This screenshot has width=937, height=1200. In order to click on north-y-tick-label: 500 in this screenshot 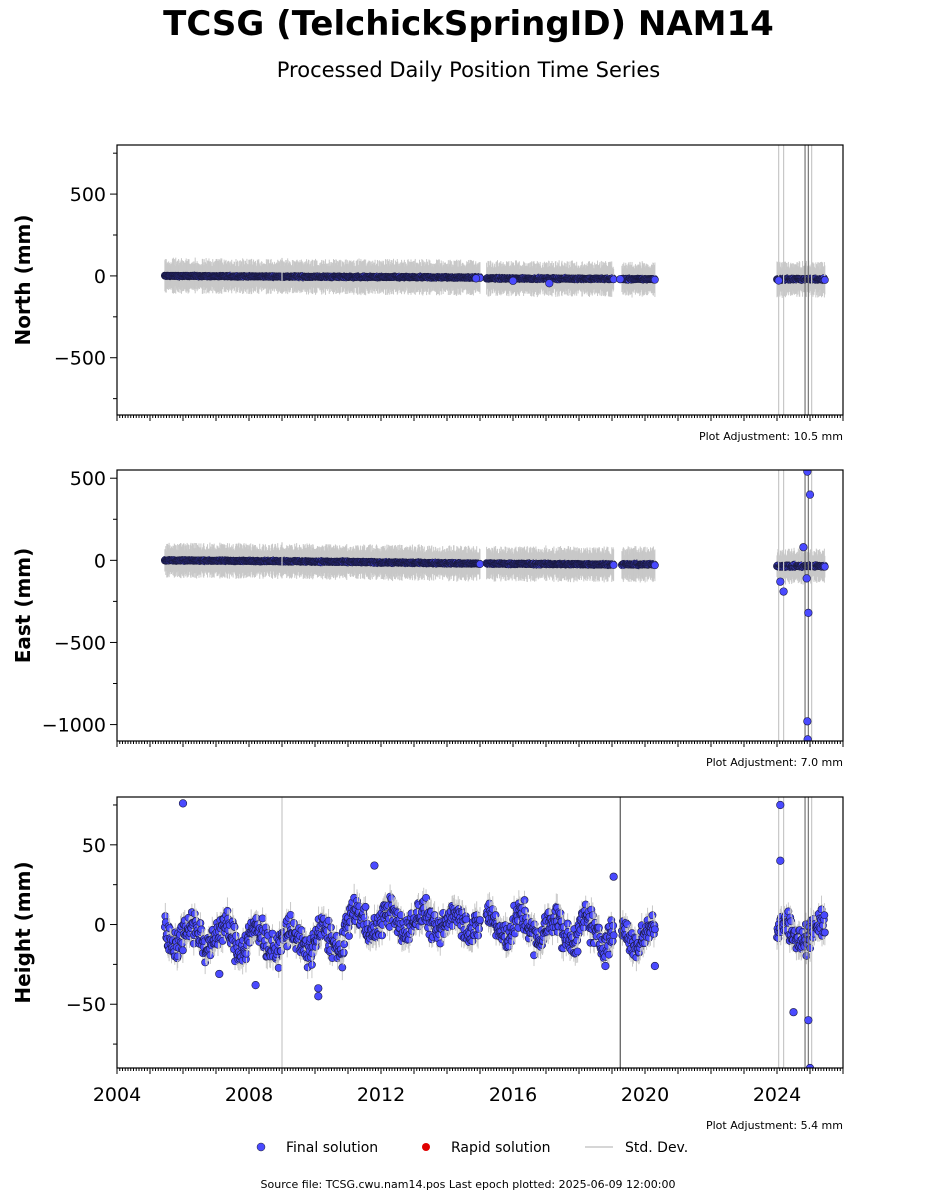, I will do `click(88, 195)`.